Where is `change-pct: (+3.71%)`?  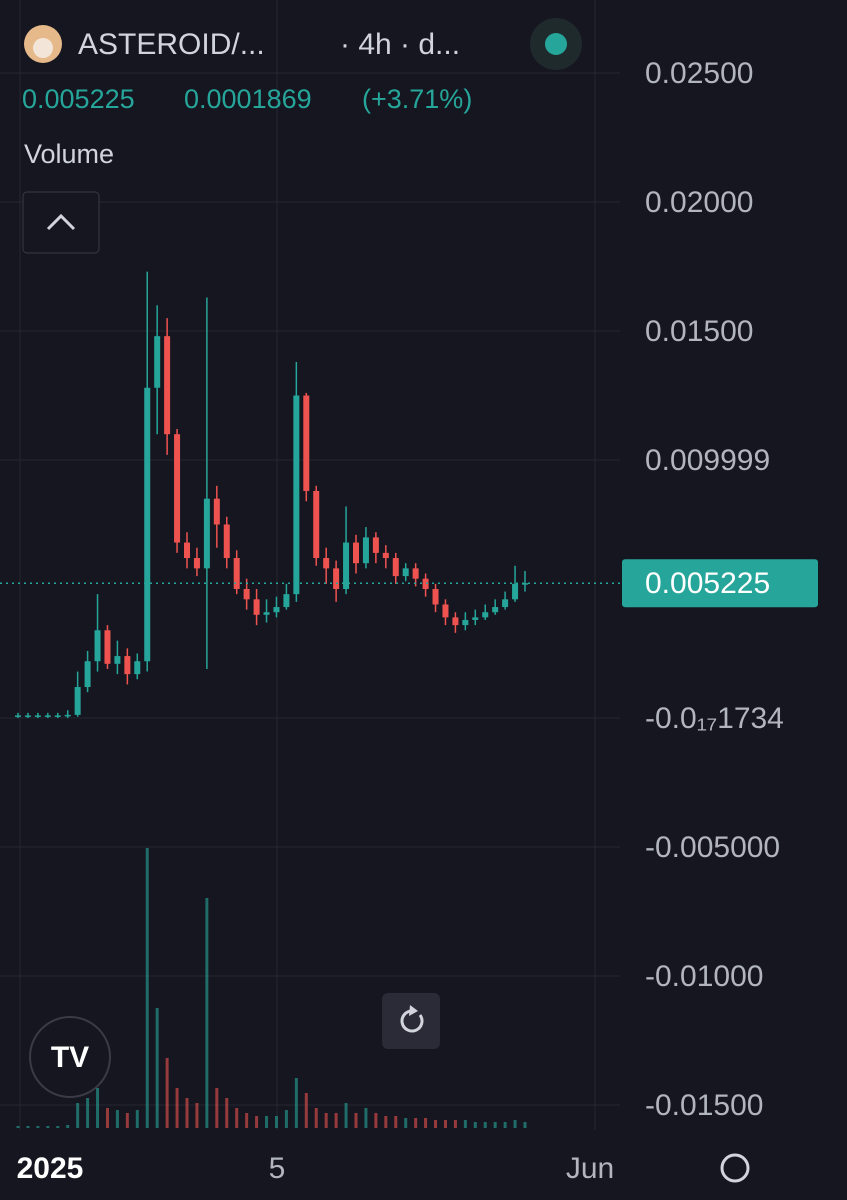 change-pct: (+3.71%) is located at coordinates (417, 99).